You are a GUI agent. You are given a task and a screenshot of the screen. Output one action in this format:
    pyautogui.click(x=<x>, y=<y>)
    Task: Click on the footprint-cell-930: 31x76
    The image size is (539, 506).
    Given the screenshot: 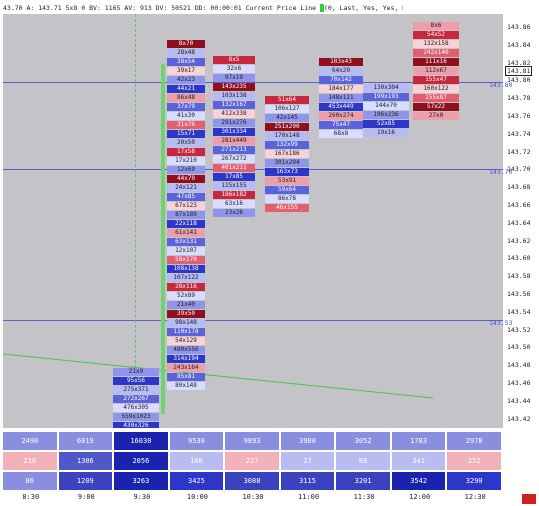 What is the action you would take?
    pyautogui.click(x=186, y=125)
    